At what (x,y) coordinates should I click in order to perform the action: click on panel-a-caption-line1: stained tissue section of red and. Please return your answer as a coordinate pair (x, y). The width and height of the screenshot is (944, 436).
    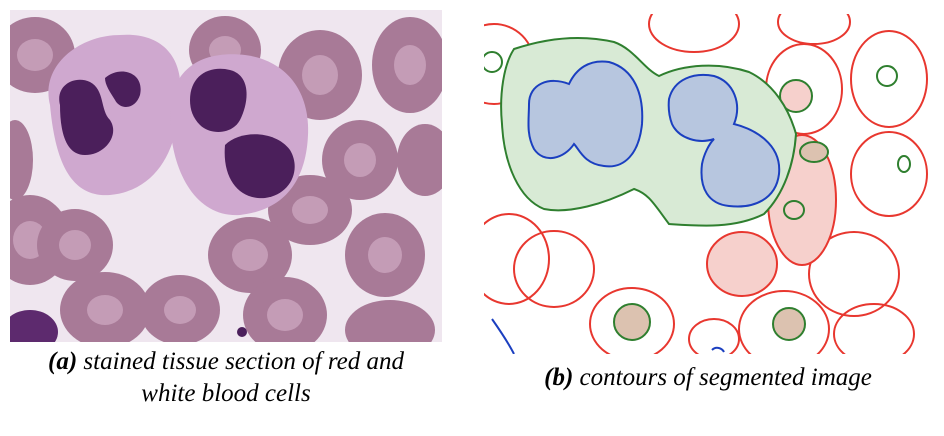
    Looking at the image, I should click on (243, 361).